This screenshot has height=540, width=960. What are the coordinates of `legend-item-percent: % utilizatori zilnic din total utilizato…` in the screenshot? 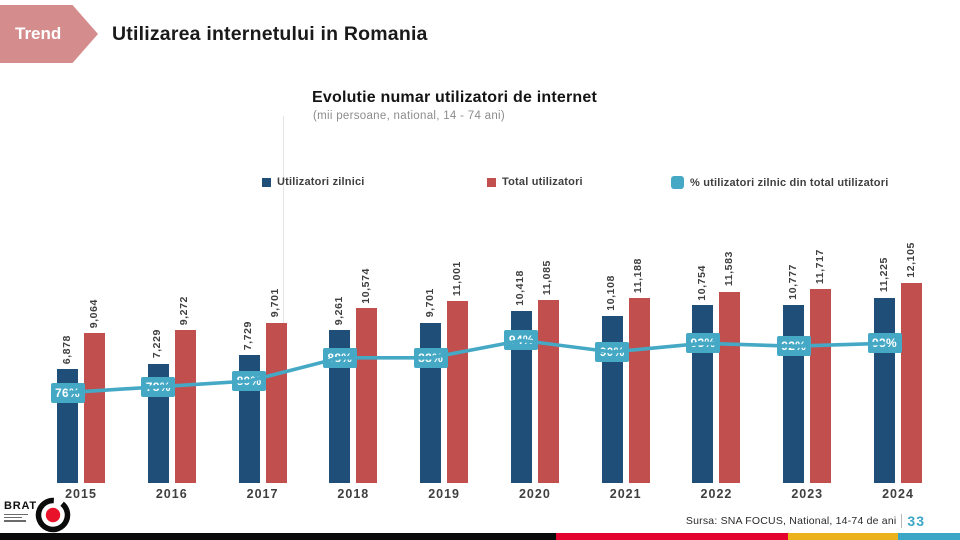 It's located at (779, 182).